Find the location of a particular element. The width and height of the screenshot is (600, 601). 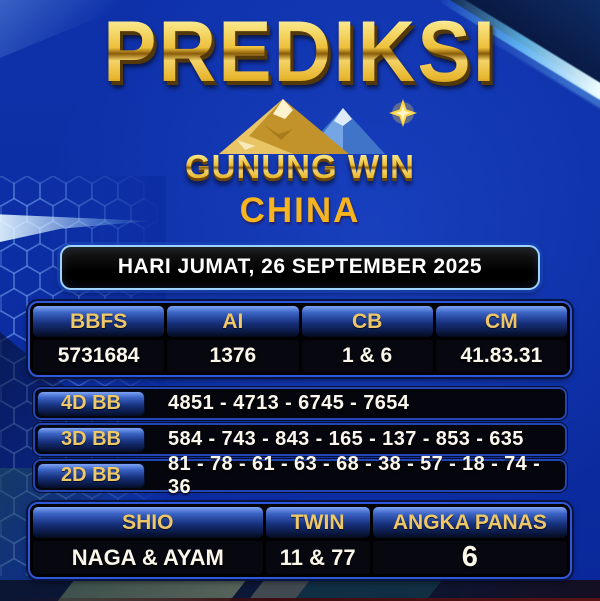

row-label-3d-bb: 3D BB is located at coordinates (91, 440).